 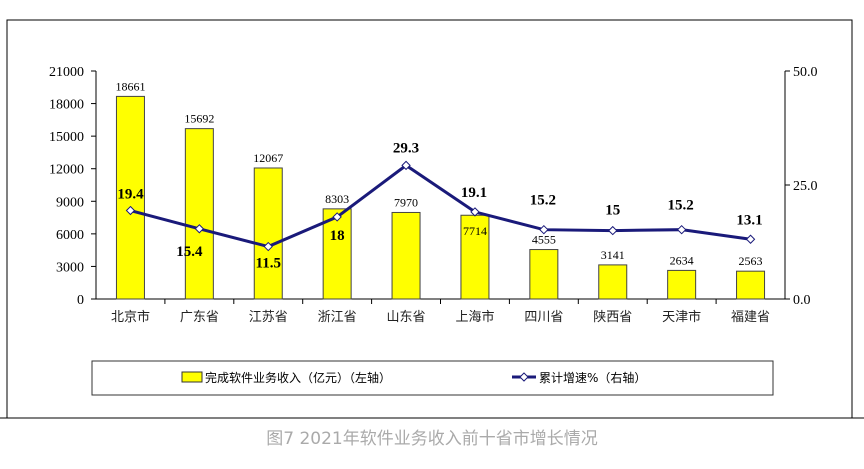 I want to click on legend-line-label: 累计增速%（右轴）, so click(x=592, y=377).